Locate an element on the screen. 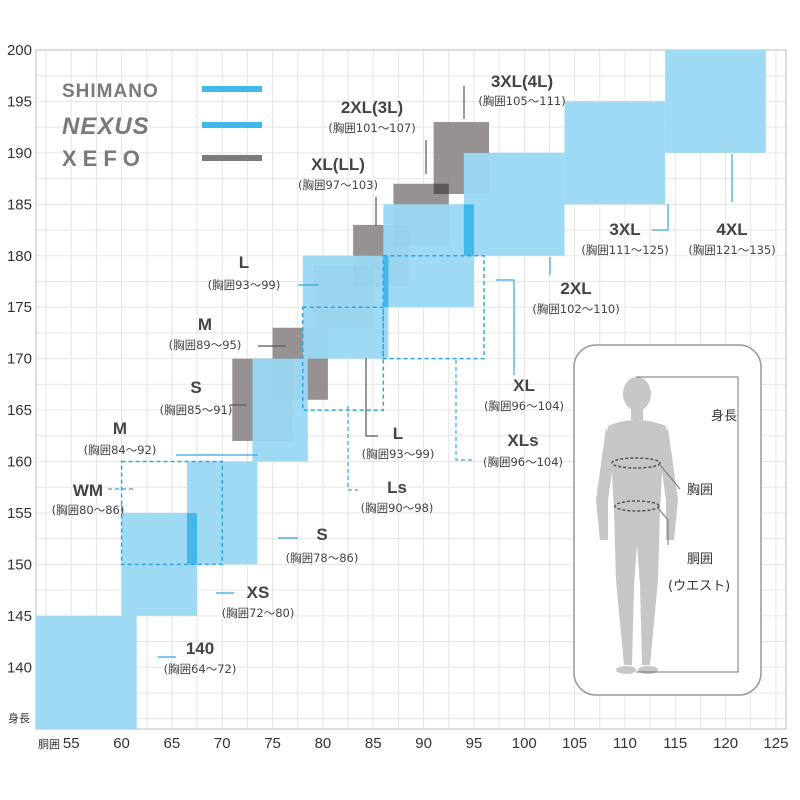  x-tick-label: 125 is located at coordinates (775, 743).